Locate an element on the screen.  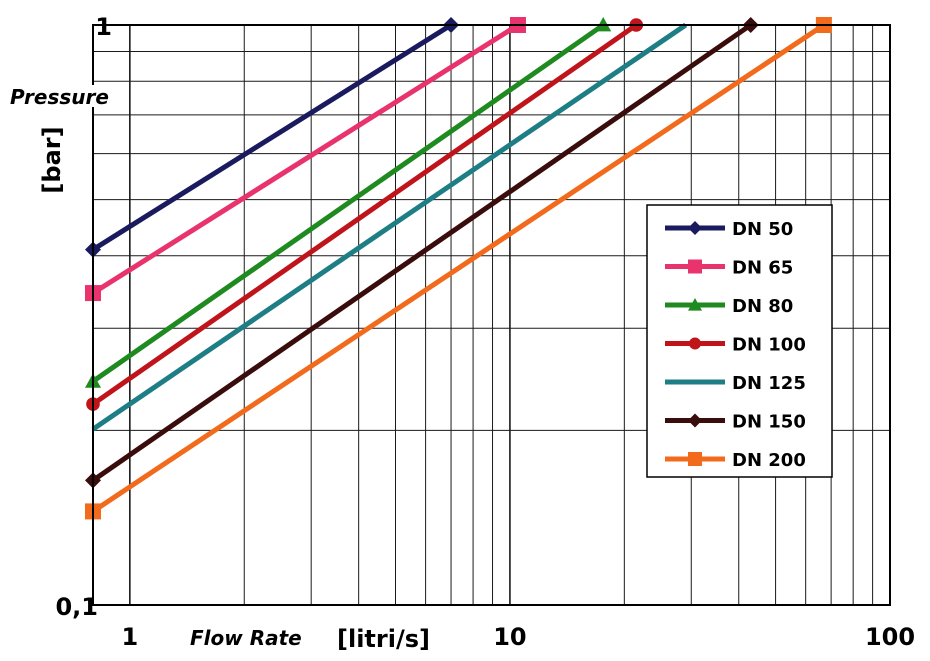
legend: DN 50 DN 65 DN 80 DN 100 DN 125 DN 150 DN 200 is located at coordinates (739, 341).